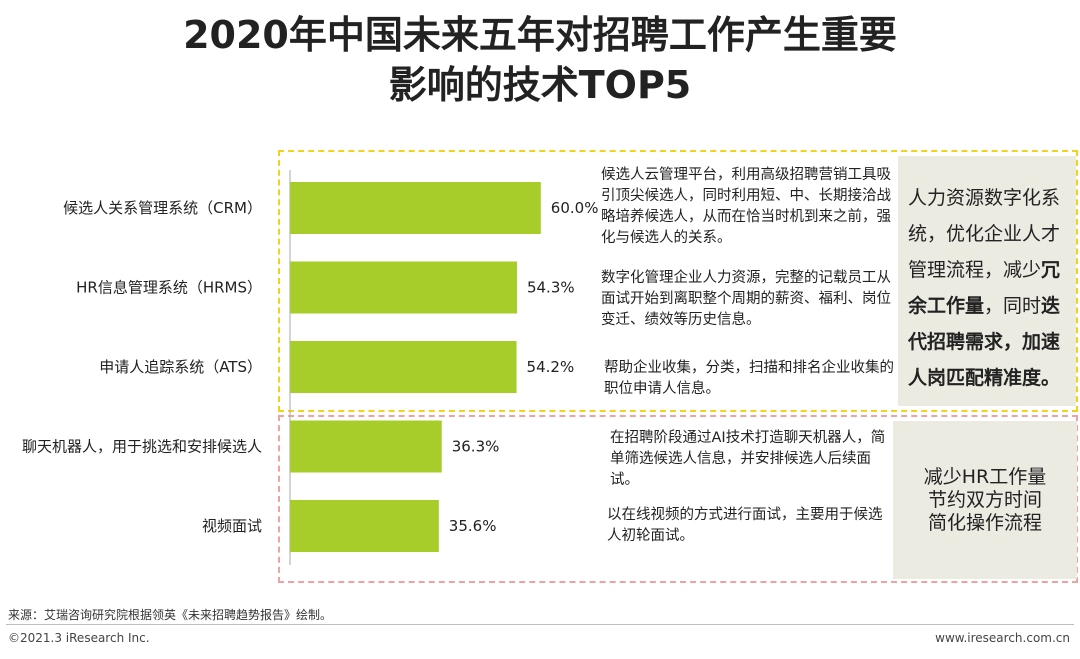 This screenshot has width=1080, height=659. What do you see at coordinates (984, 288) in the screenshot?
I see `summary-1-bold-1: 冗余工作量` at bounding box center [984, 288].